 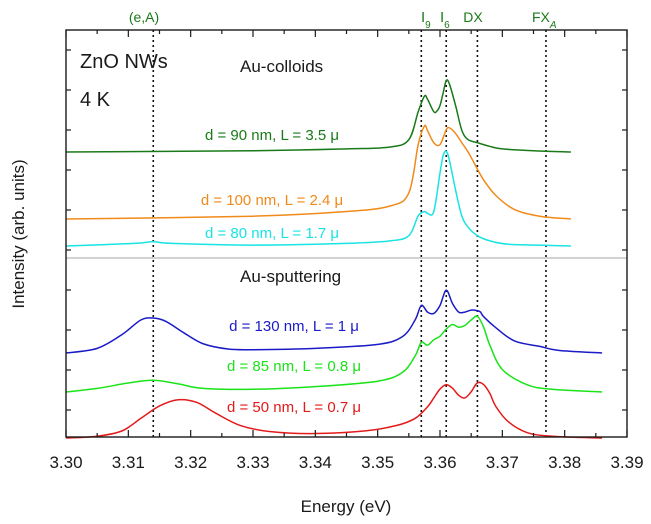 I want to click on x-tick-label: 3.30, so click(x=65, y=462).